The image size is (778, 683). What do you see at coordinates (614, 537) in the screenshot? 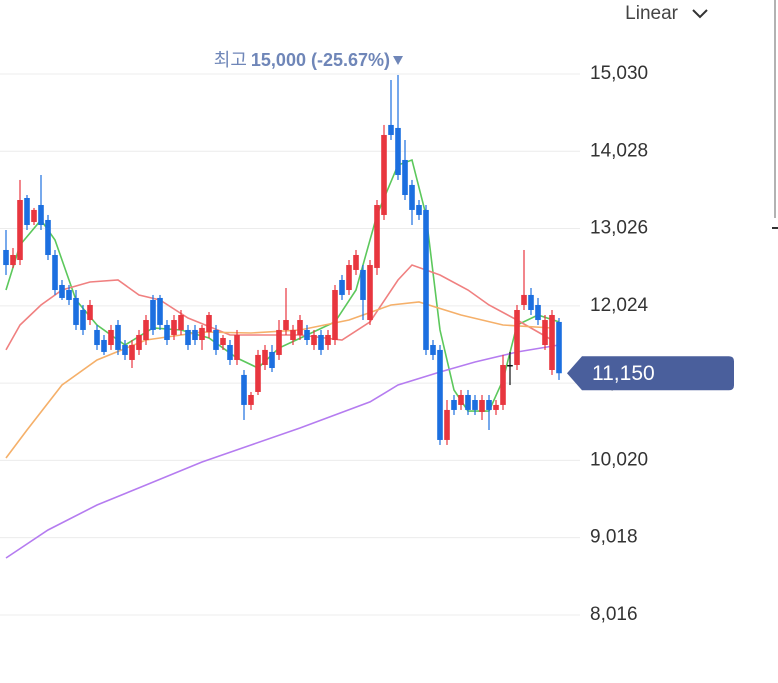
I see `y-tick-label: 9,018` at bounding box center [614, 537].